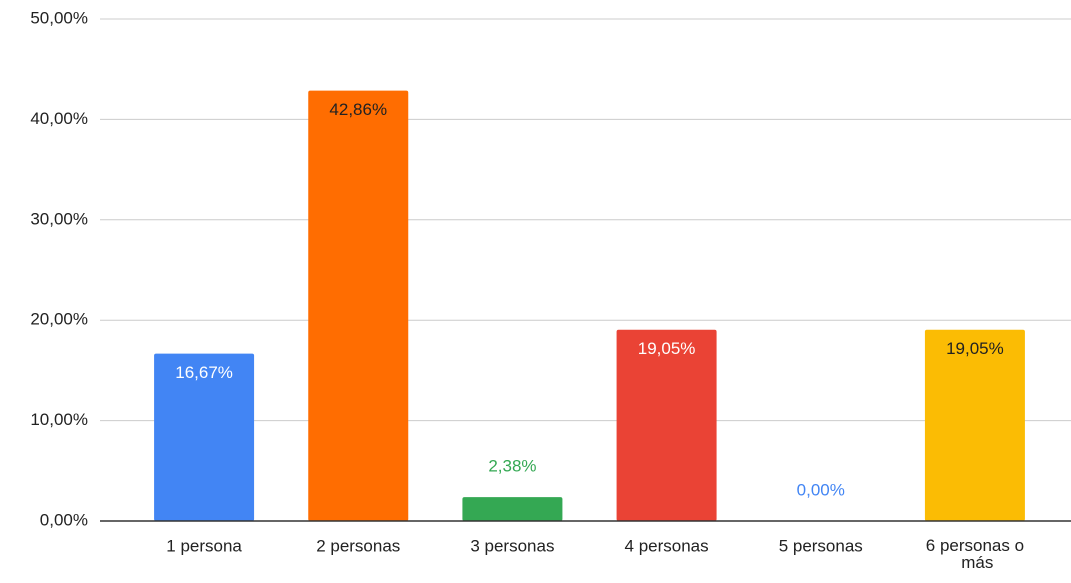 The width and height of the screenshot is (1071, 583). I want to click on x-tick-label: 3 personas, so click(512, 545).